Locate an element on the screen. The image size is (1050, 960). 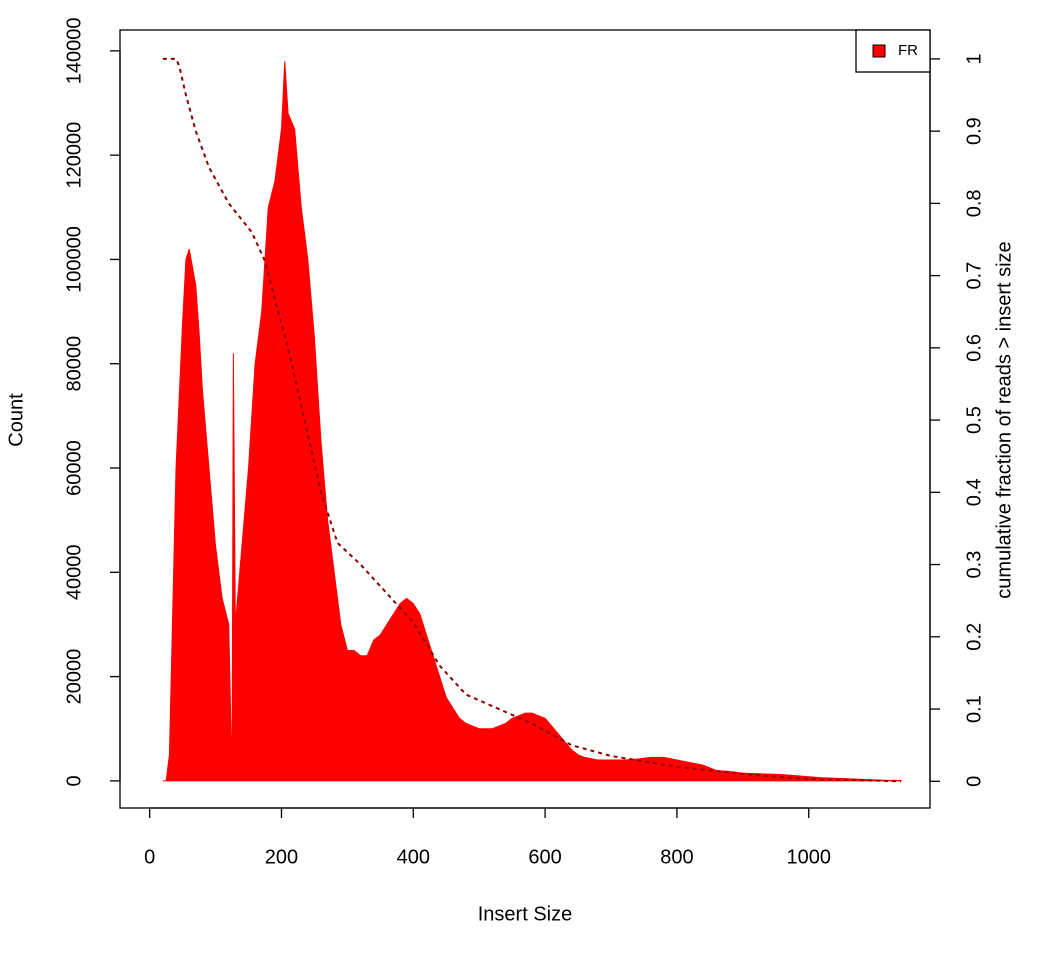
y2-tick-label: 1 is located at coordinates (974, 58).